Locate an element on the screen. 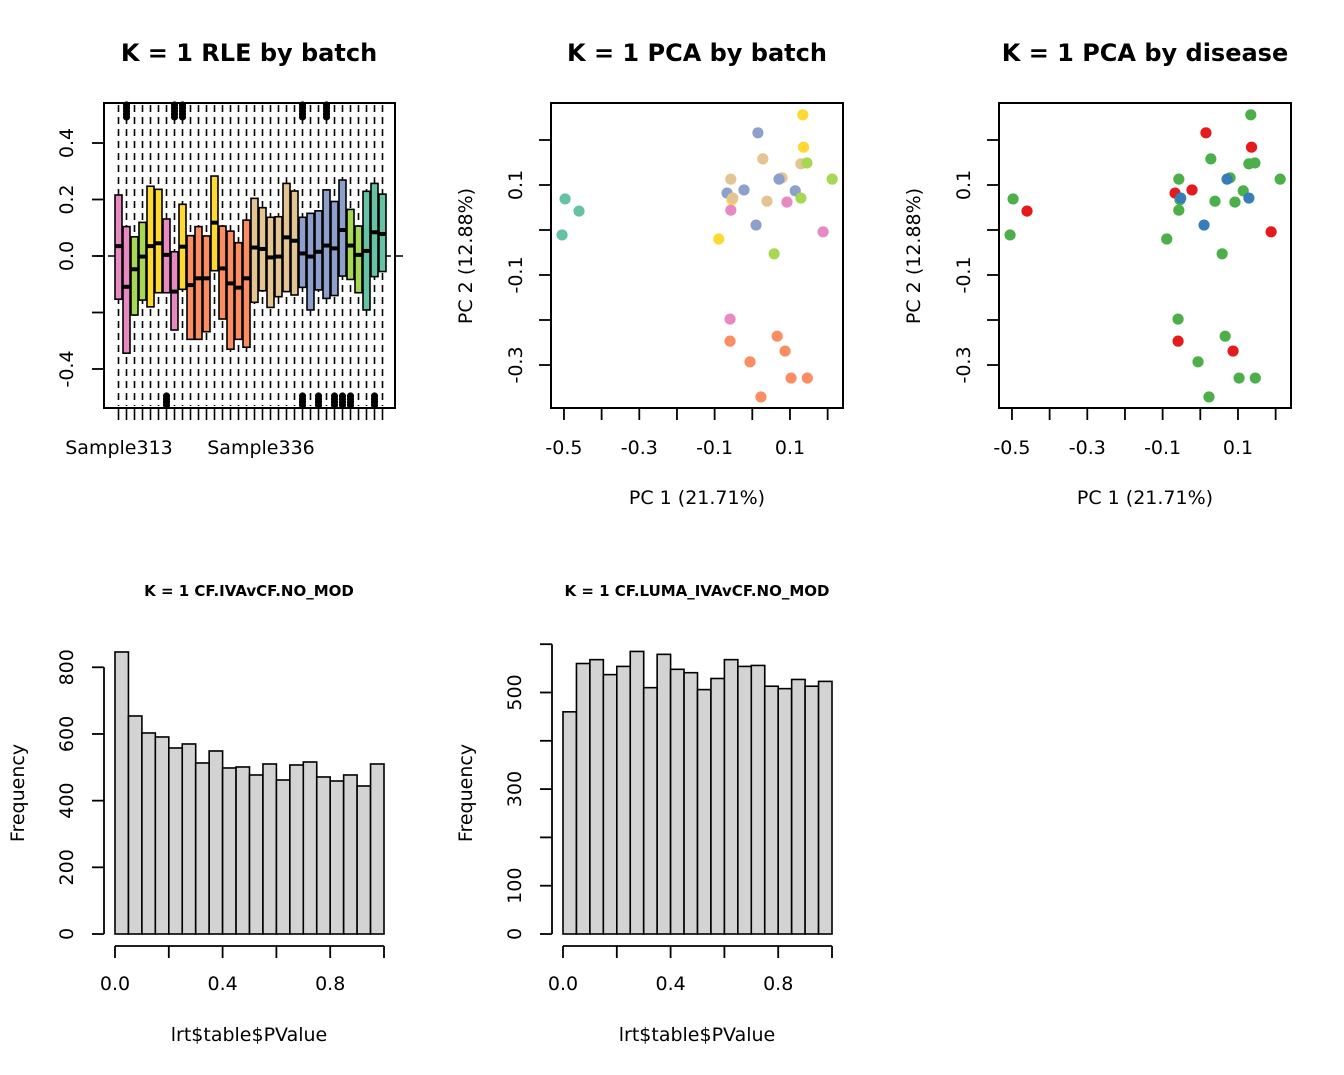 The image size is (1344, 1075). x-tick-label: -0.1 is located at coordinates (714, 448).